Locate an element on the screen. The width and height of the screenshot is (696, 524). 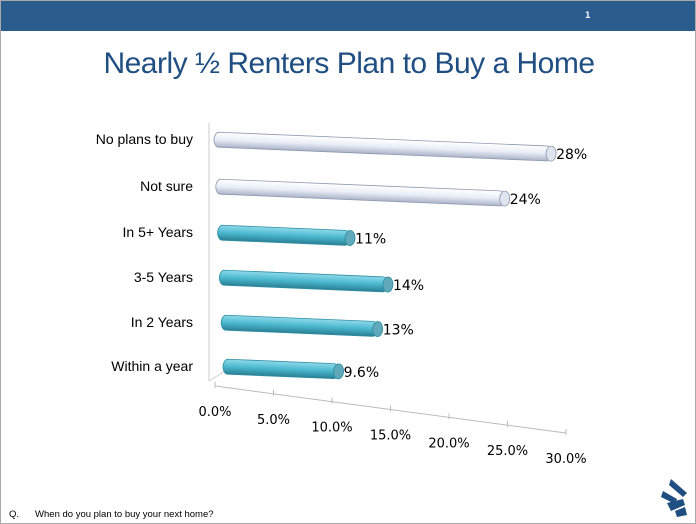
x-tick-label: 15.0% is located at coordinates (390, 436).